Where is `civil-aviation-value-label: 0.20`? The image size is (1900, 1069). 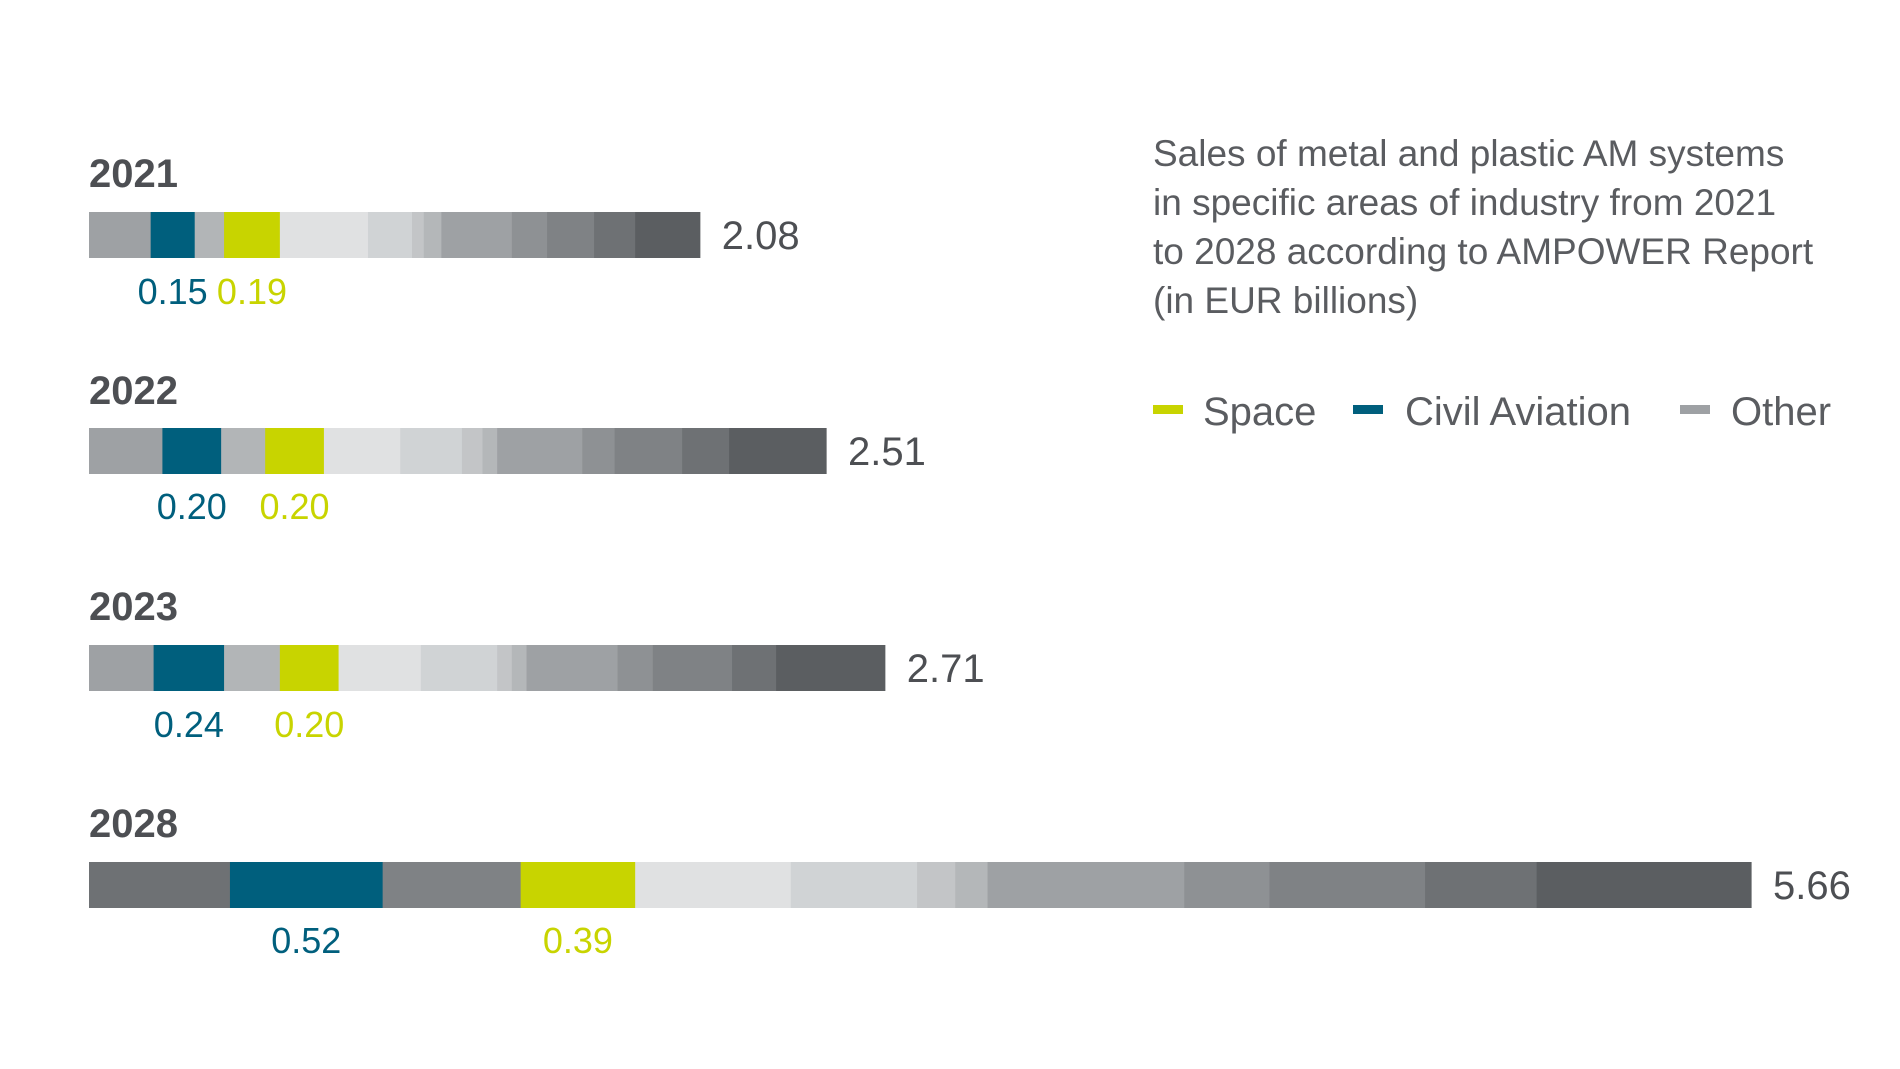 civil-aviation-value-label: 0.20 is located at coordinates (192, 506).